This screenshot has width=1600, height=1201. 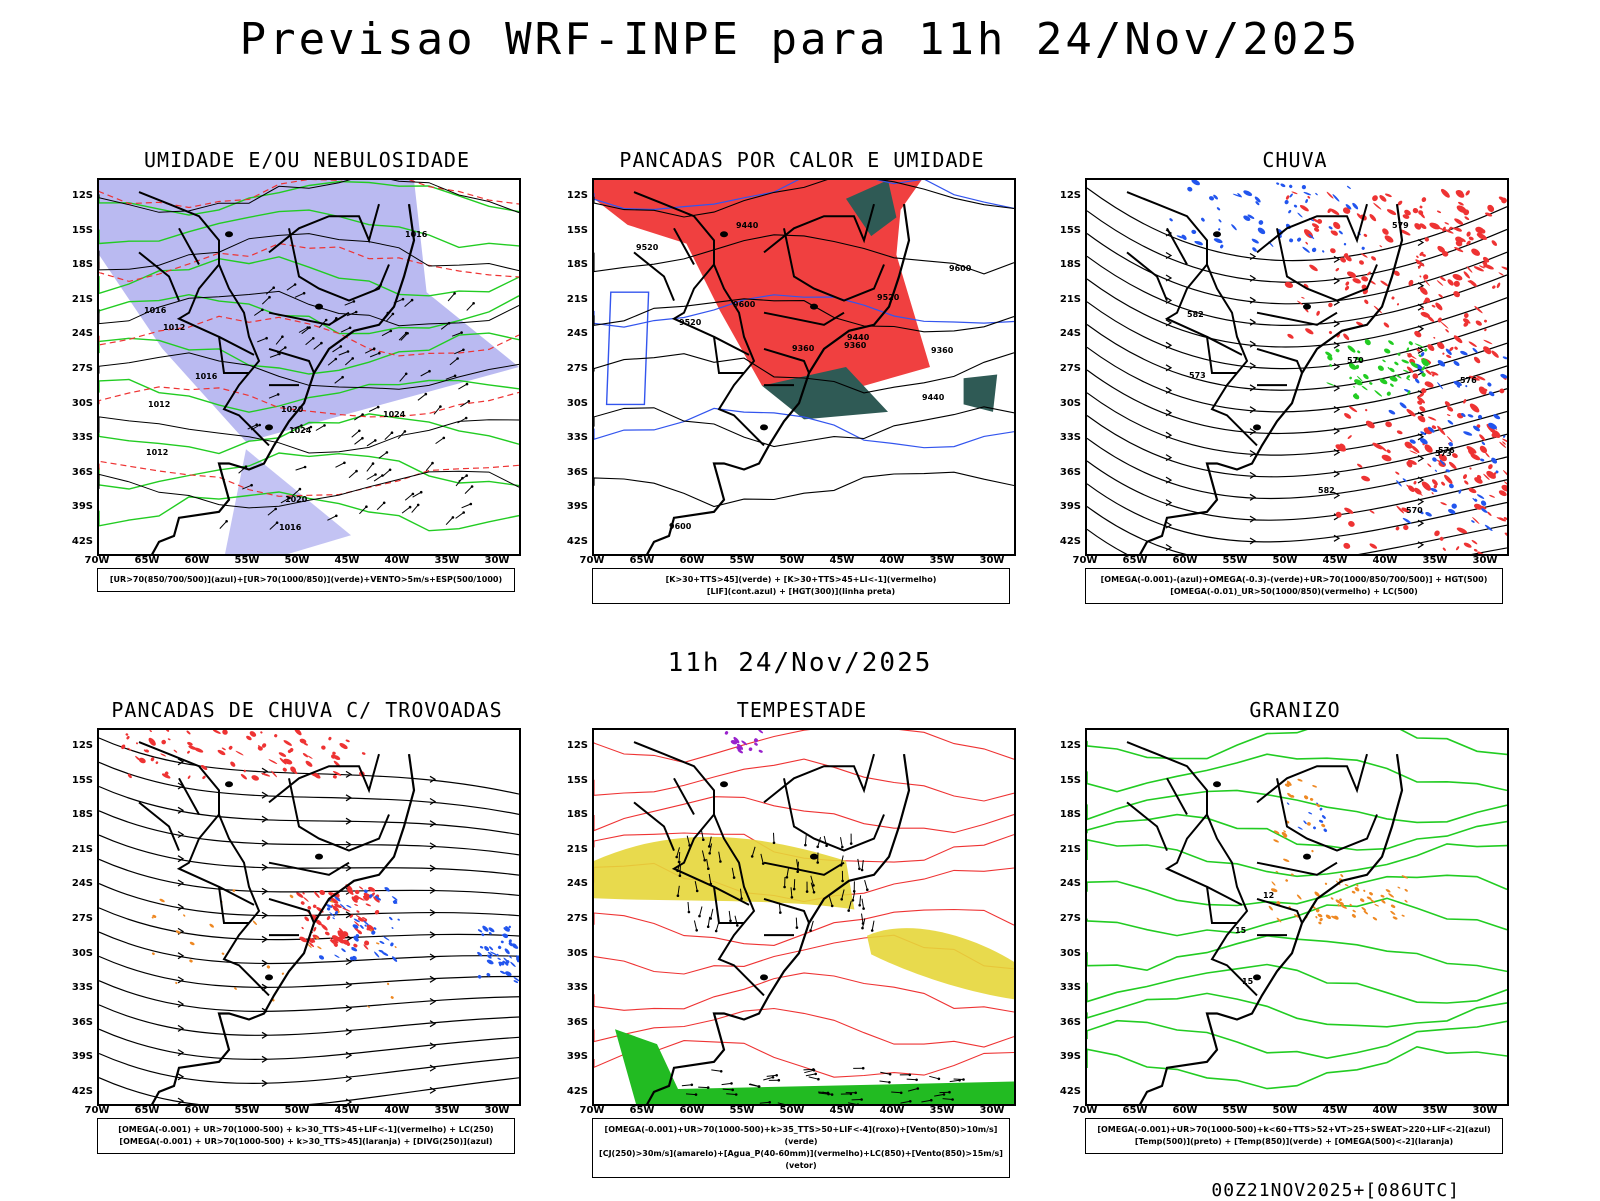 I want to click on lon-tick-label: 60W, so click(x=692, y=1110).